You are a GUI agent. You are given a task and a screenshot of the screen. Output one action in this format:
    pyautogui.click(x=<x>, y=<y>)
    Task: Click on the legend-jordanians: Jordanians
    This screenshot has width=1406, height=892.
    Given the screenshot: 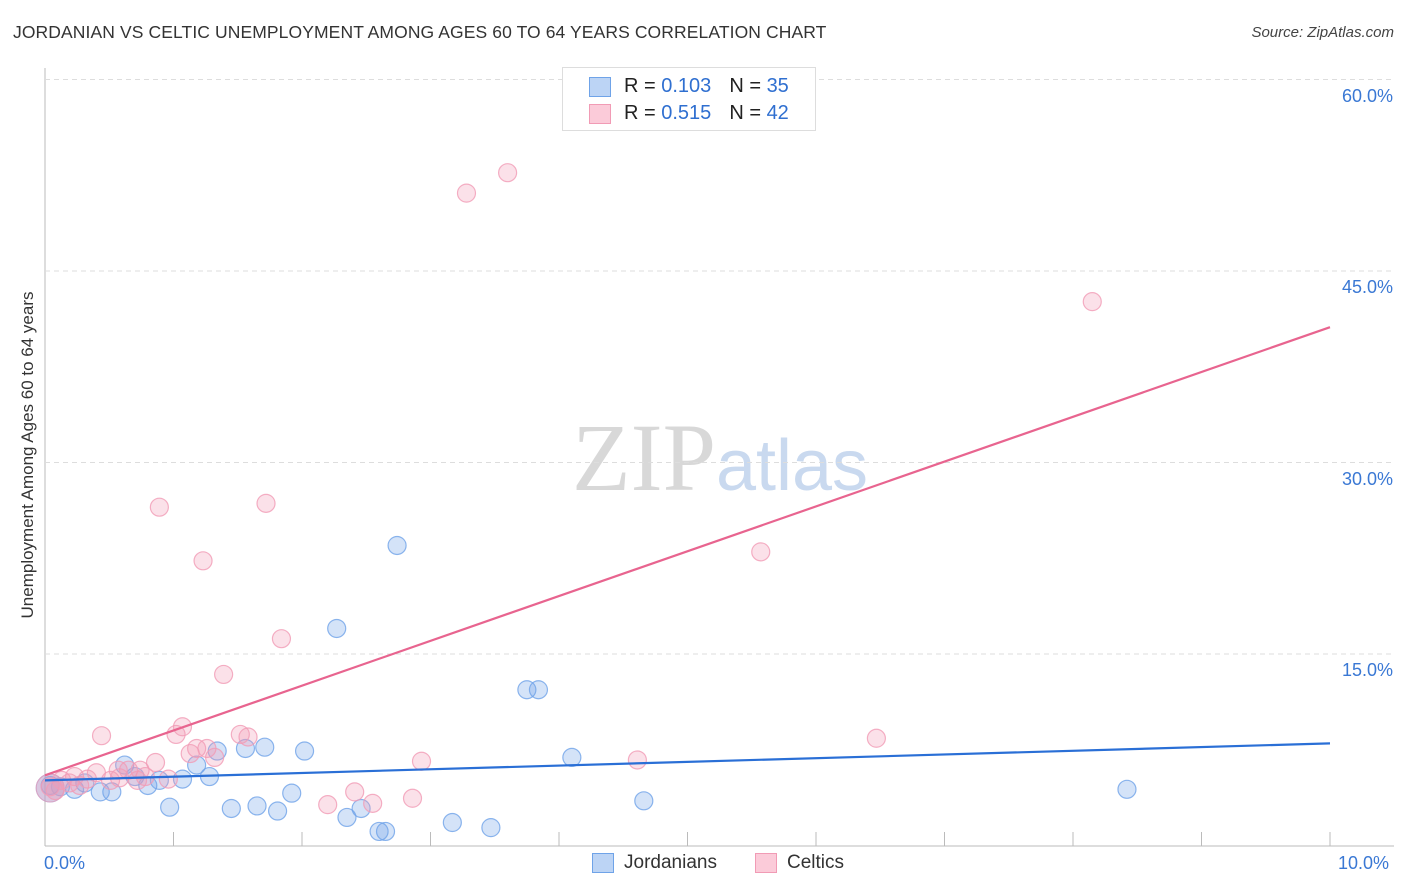 What is the action you would take?
    pyautogui.click(x=654, y=863)
    